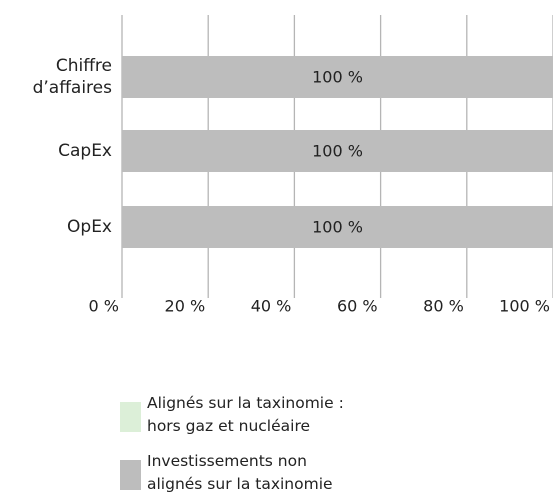 The image size is (553, 501). What do you see at coordinates (524, 306) in the screenshot?
I see `x-tick-label: 100 %` at bounding box center [524, 306].